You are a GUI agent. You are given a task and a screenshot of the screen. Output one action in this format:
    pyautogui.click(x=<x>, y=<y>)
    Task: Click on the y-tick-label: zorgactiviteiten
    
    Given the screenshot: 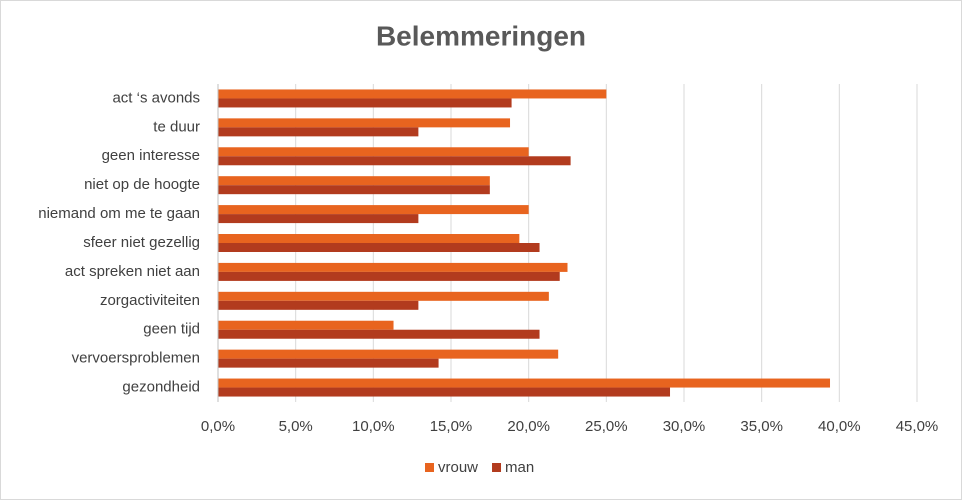 What is the action you would take?
    pyautogui.click(x=150, y=300)
    